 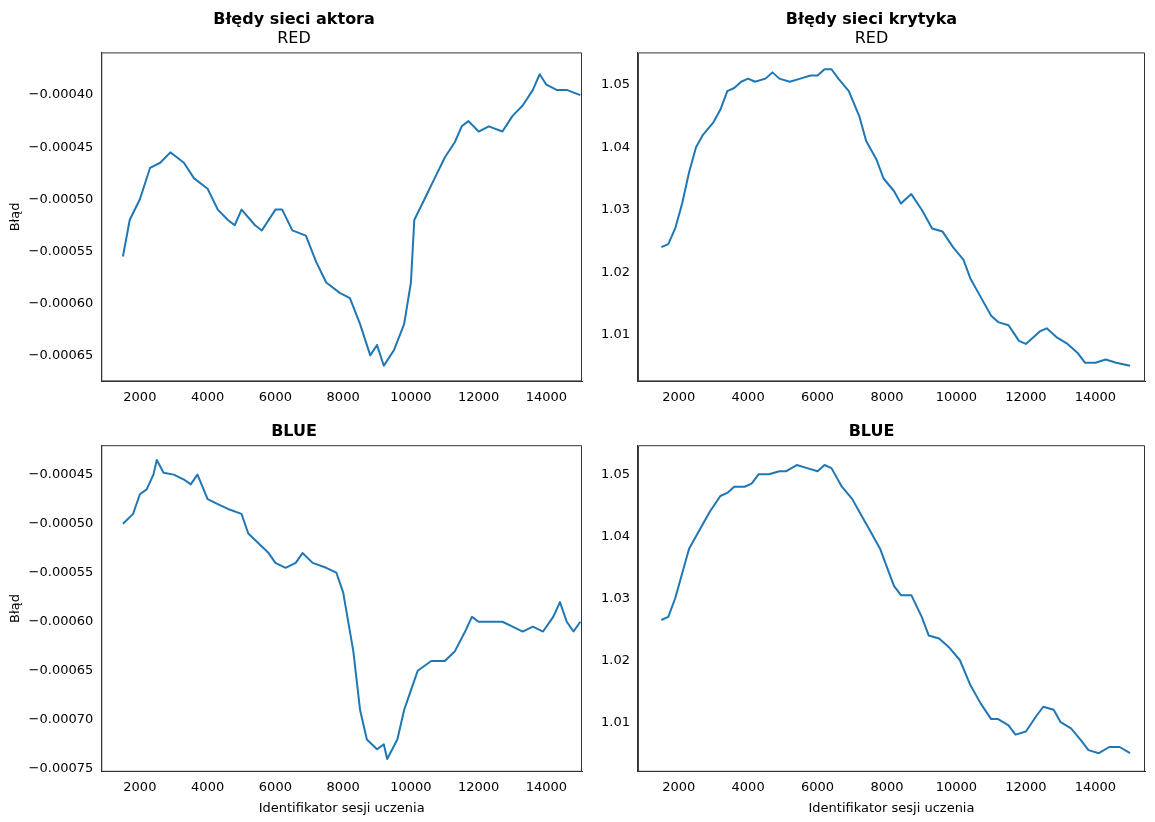 What do you see at coordinates (61, 94) in the screenshot?
I see `y-tick-label: −0.00040` at bounding box center [61, 94].